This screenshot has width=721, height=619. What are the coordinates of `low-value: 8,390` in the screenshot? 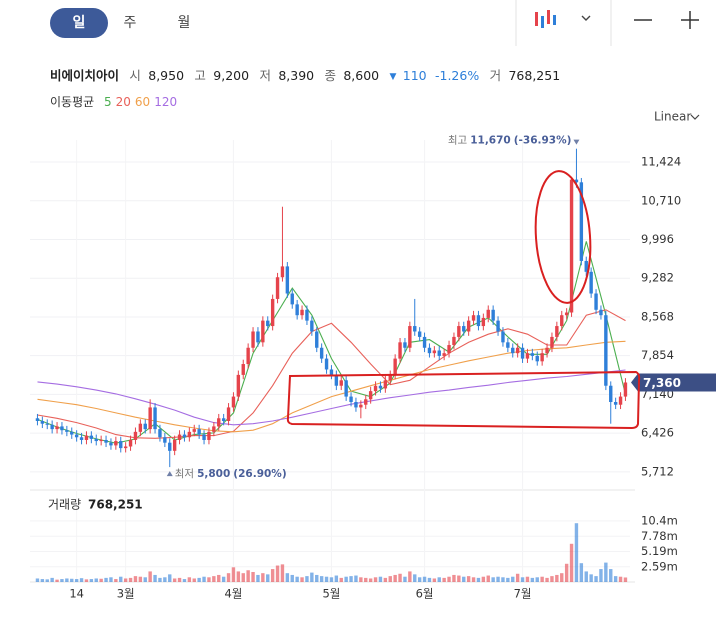 It's located at (296, 75).